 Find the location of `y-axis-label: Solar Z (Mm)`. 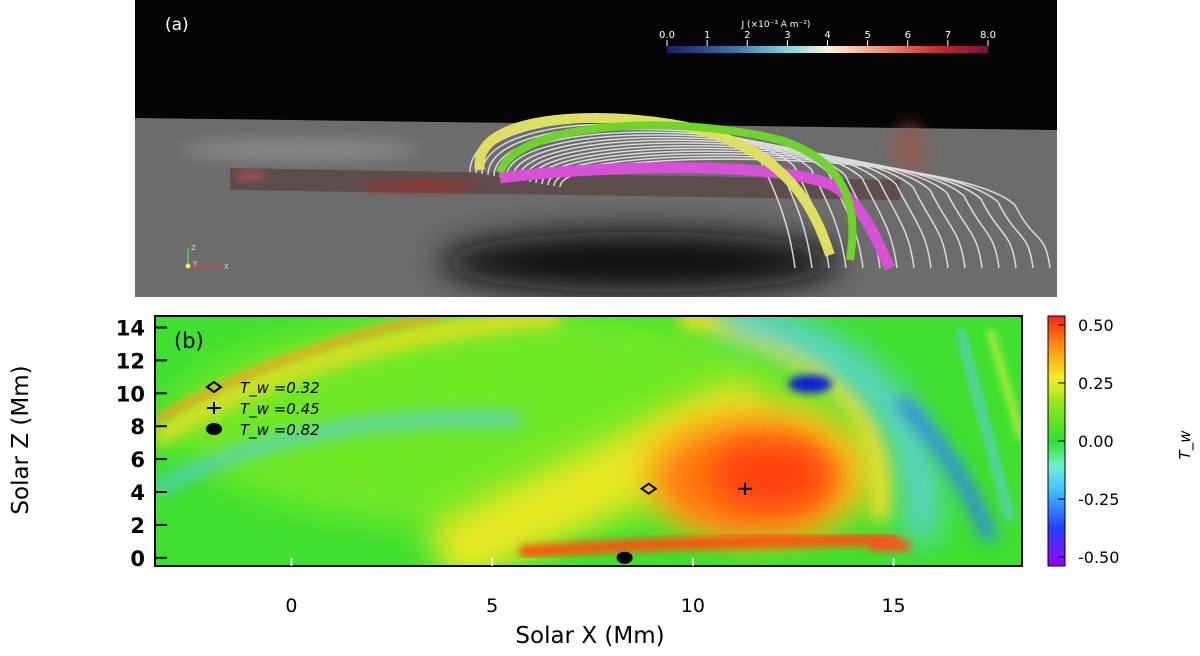

y-axis-label: Solar Z (Mm) is located at coordinates (21, 439).